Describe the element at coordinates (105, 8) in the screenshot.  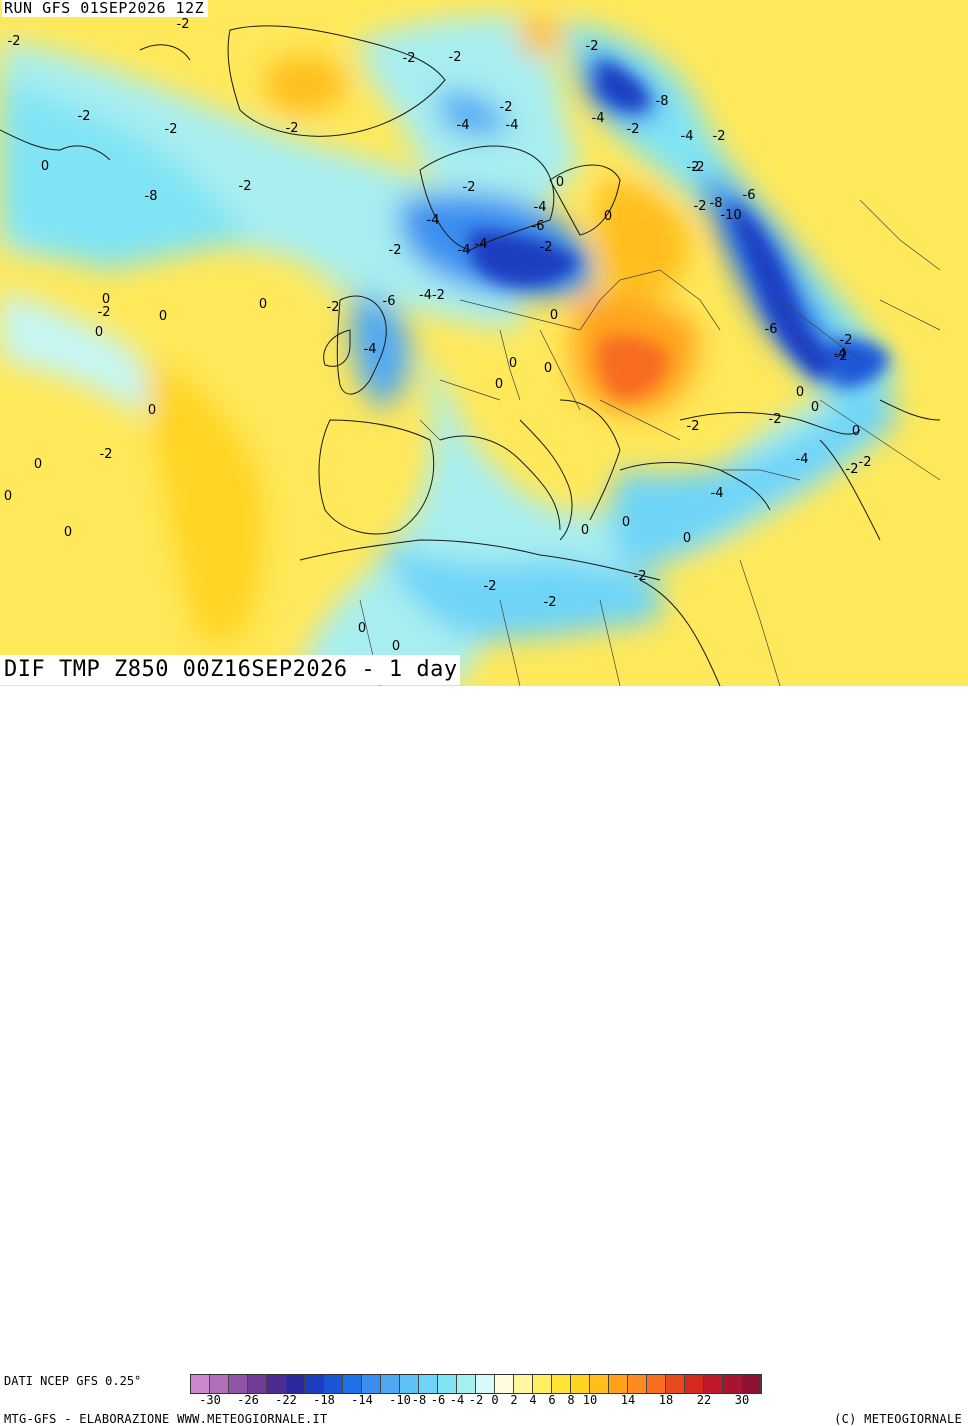
I see `run-label: RUN GFS 01SEP2026 12Z` at that location.